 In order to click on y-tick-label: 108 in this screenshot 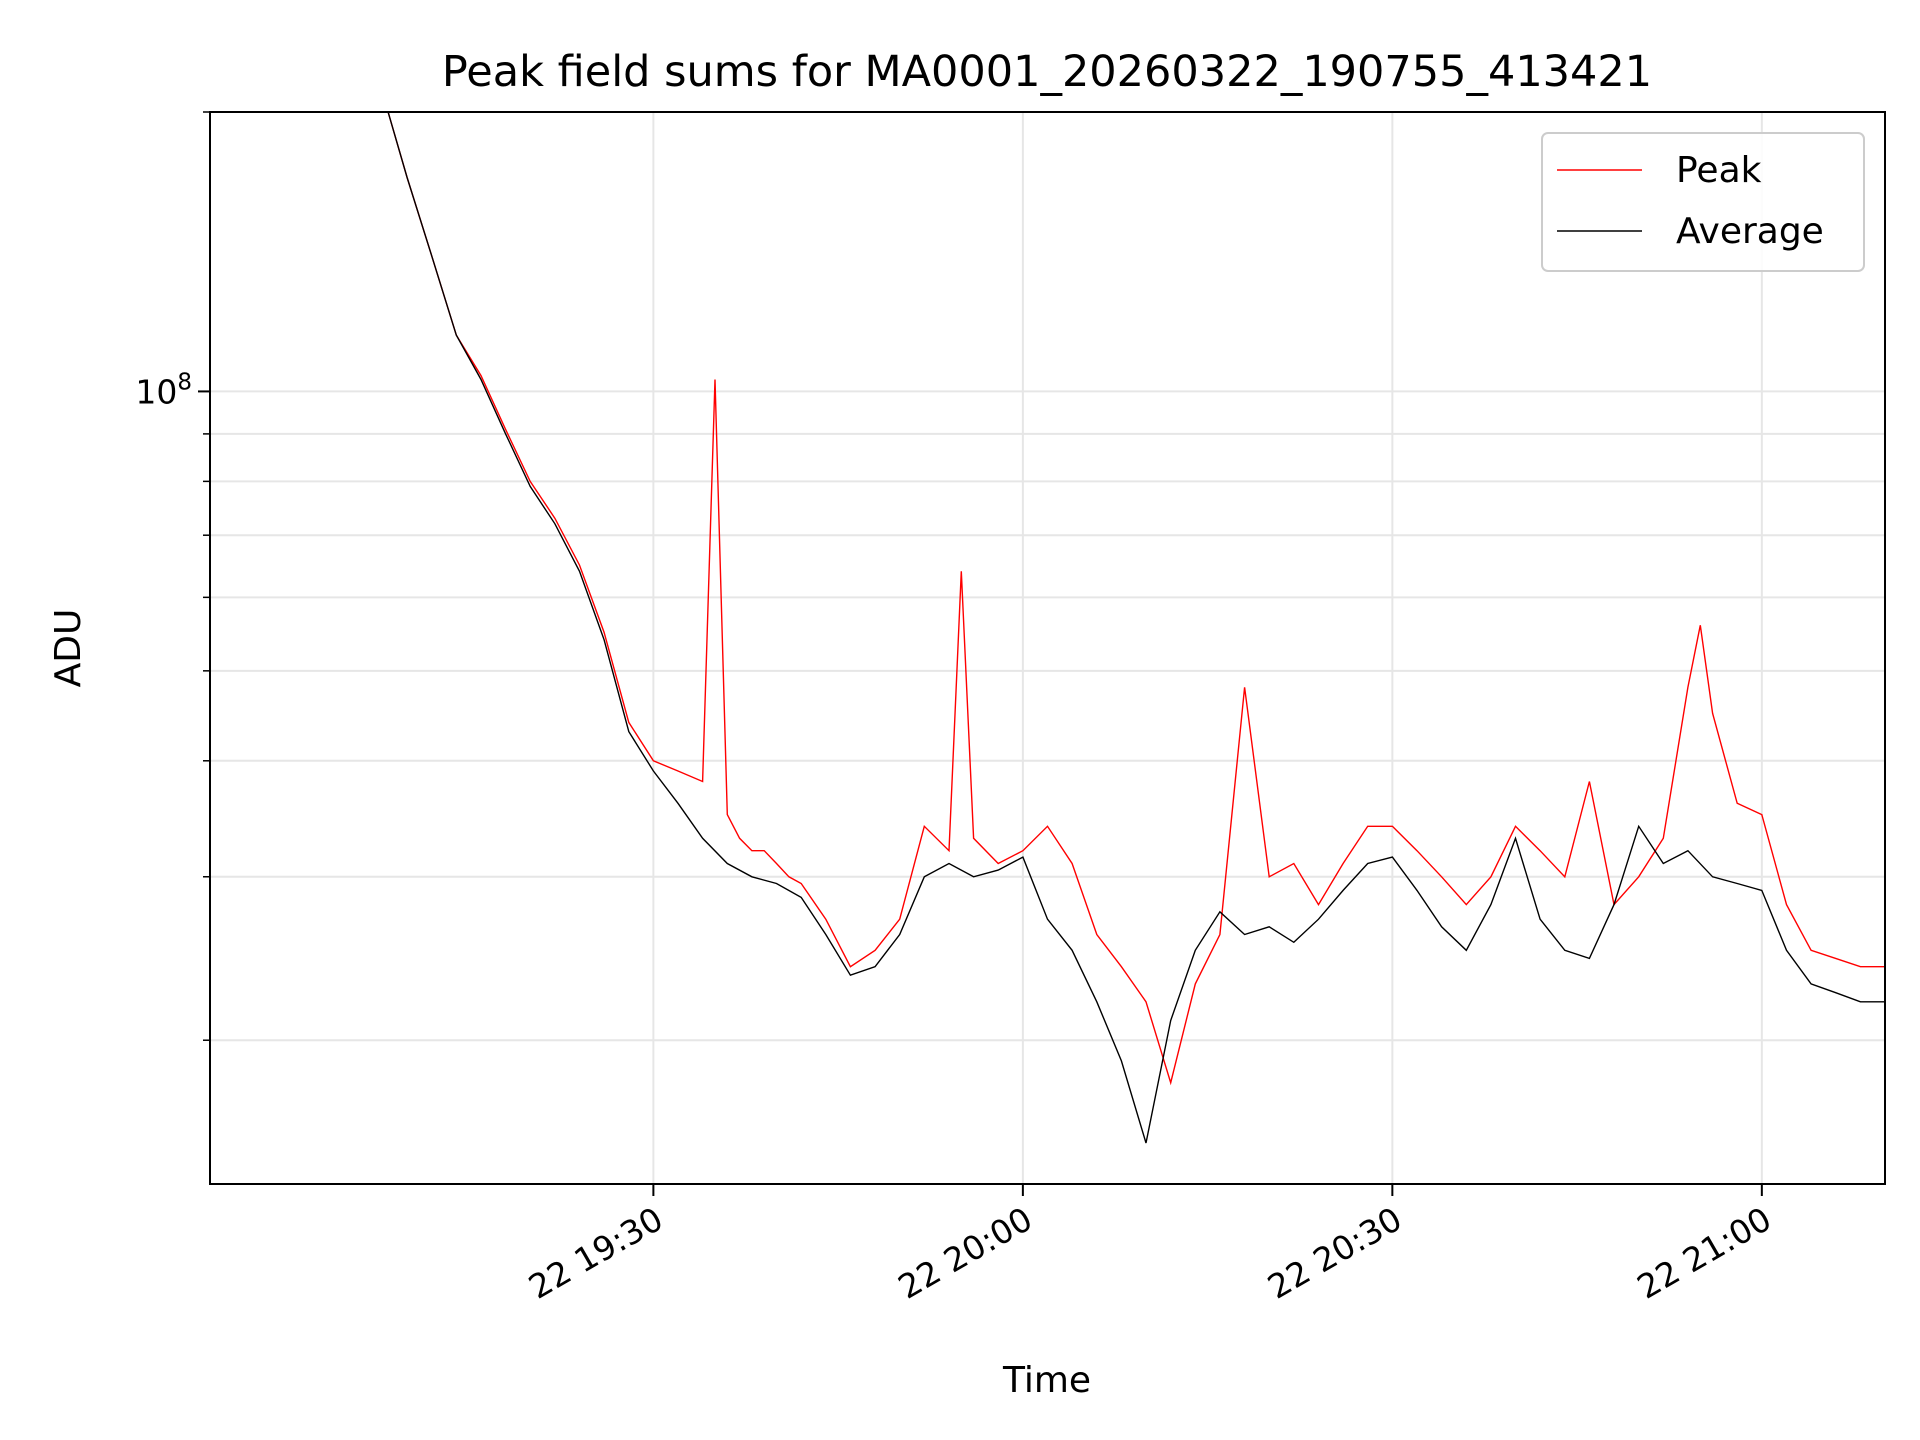, I will do `click(163, 390)`.